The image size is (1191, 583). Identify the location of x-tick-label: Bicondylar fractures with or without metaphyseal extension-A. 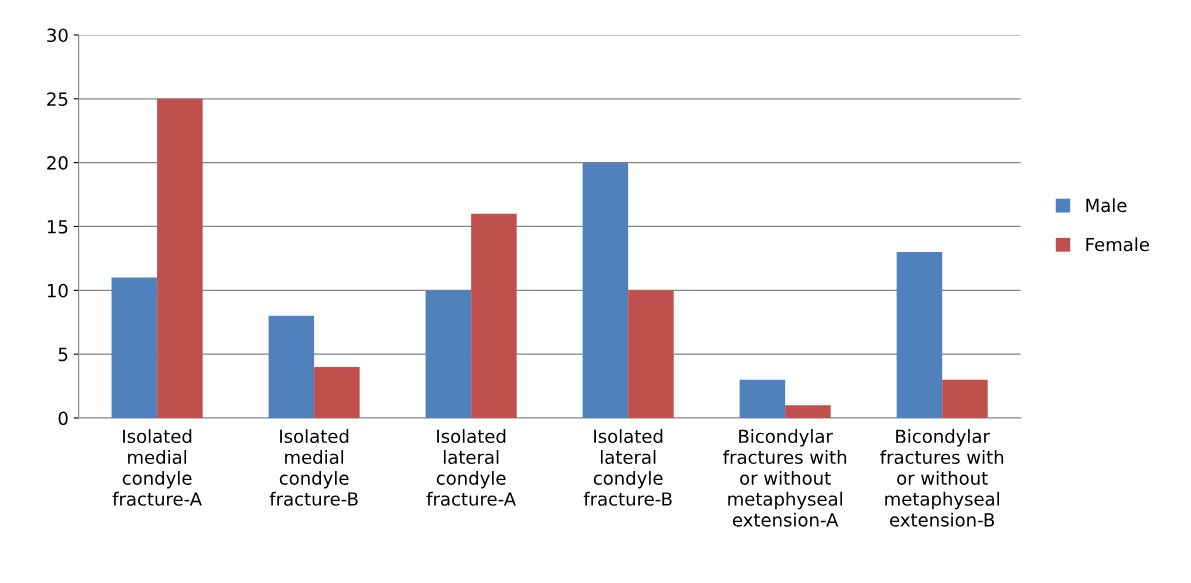
(785, 478).